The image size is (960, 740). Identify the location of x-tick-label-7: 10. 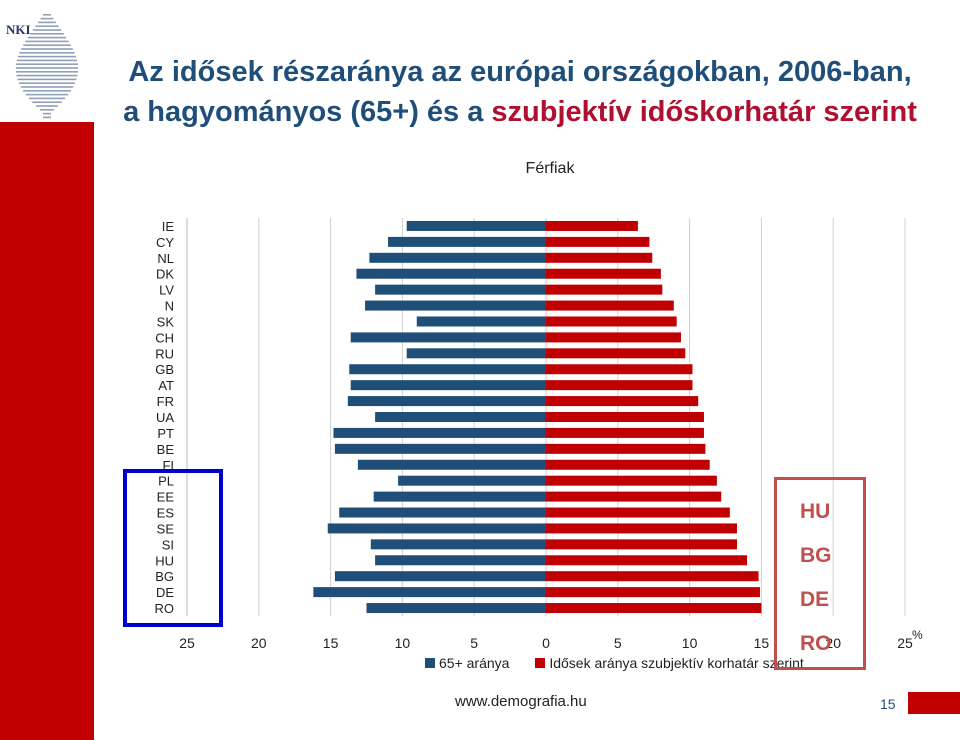
(690, 643).